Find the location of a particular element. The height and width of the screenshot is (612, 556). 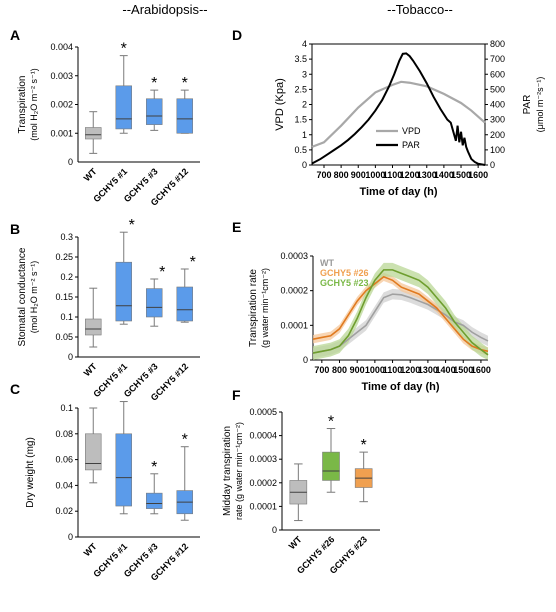

y-tick-label: 0.001 is located at coordinates (61, 133).